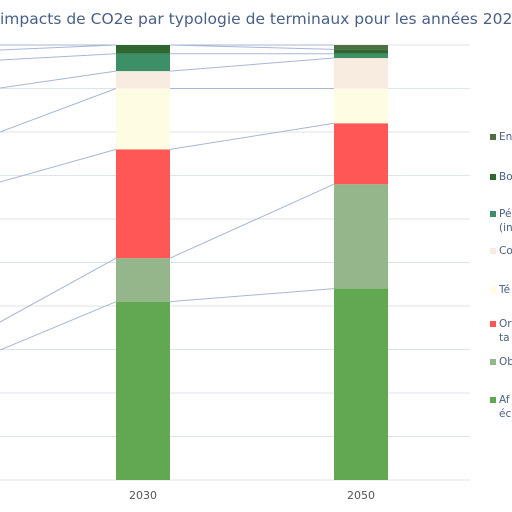  Describe the element at coordinates (501, 331) in the screenshot. I see `legend-item: Or ta` at that location.